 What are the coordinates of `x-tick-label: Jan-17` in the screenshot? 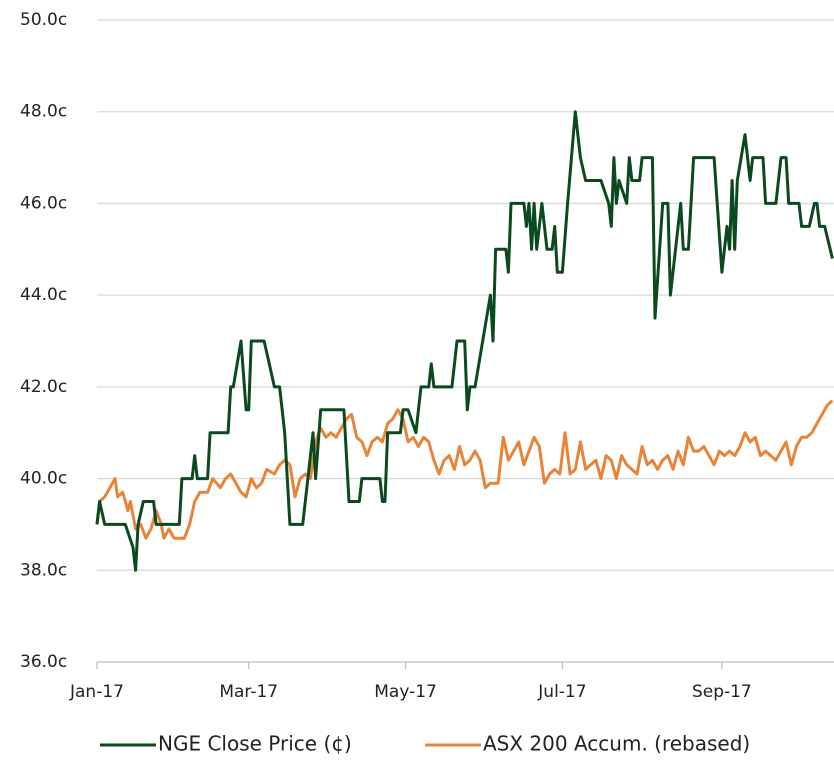 It's located at (96, 692).